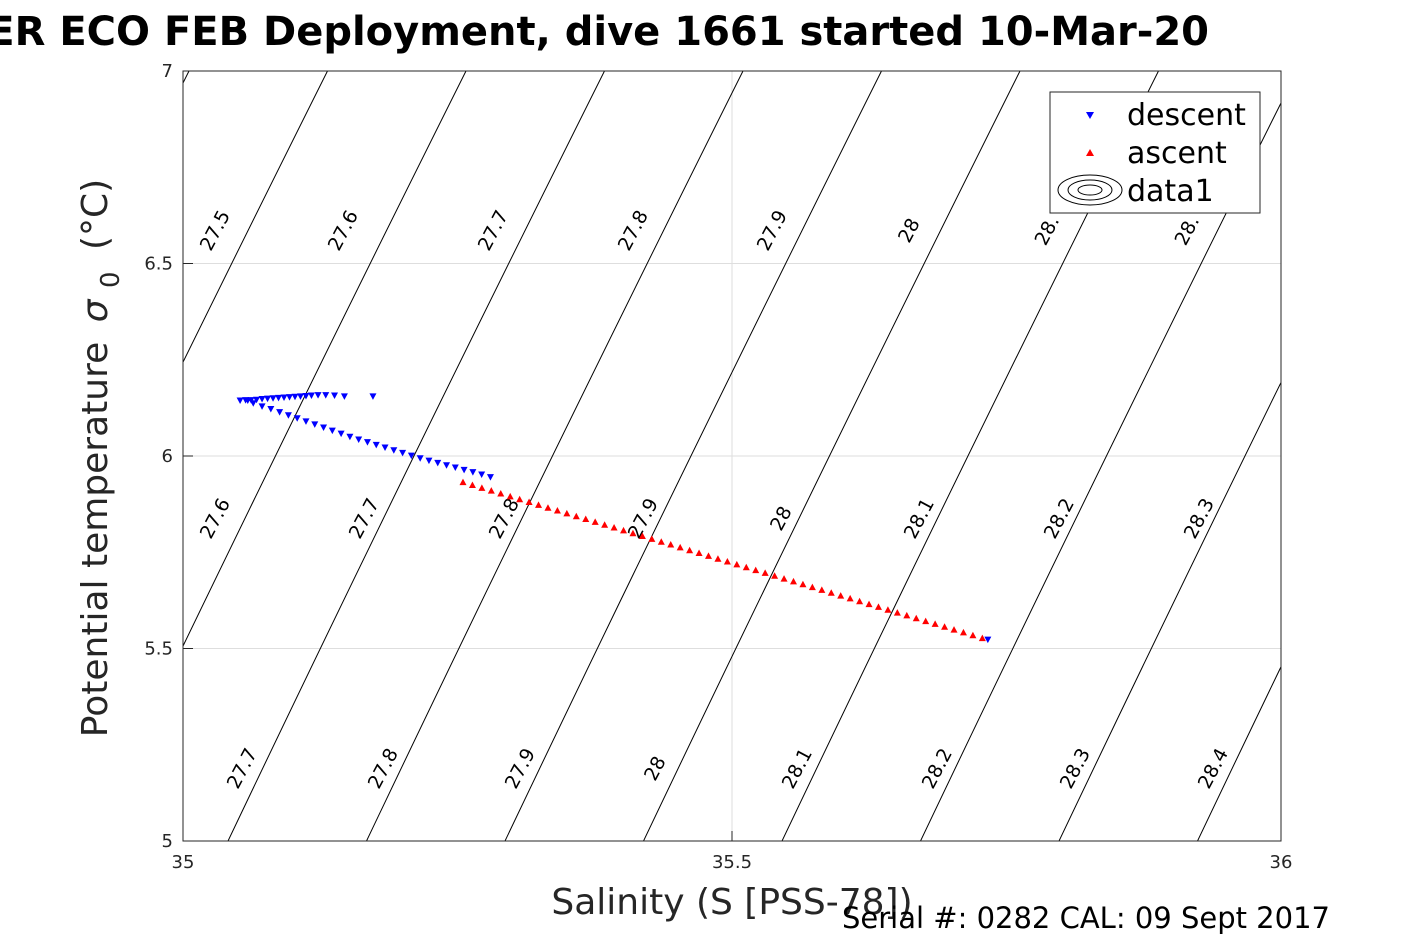  What do you see at coordinates (158, 649) in the screenshot?
I see `y-tick-label: 5.5` at bounding box center [158, 649].